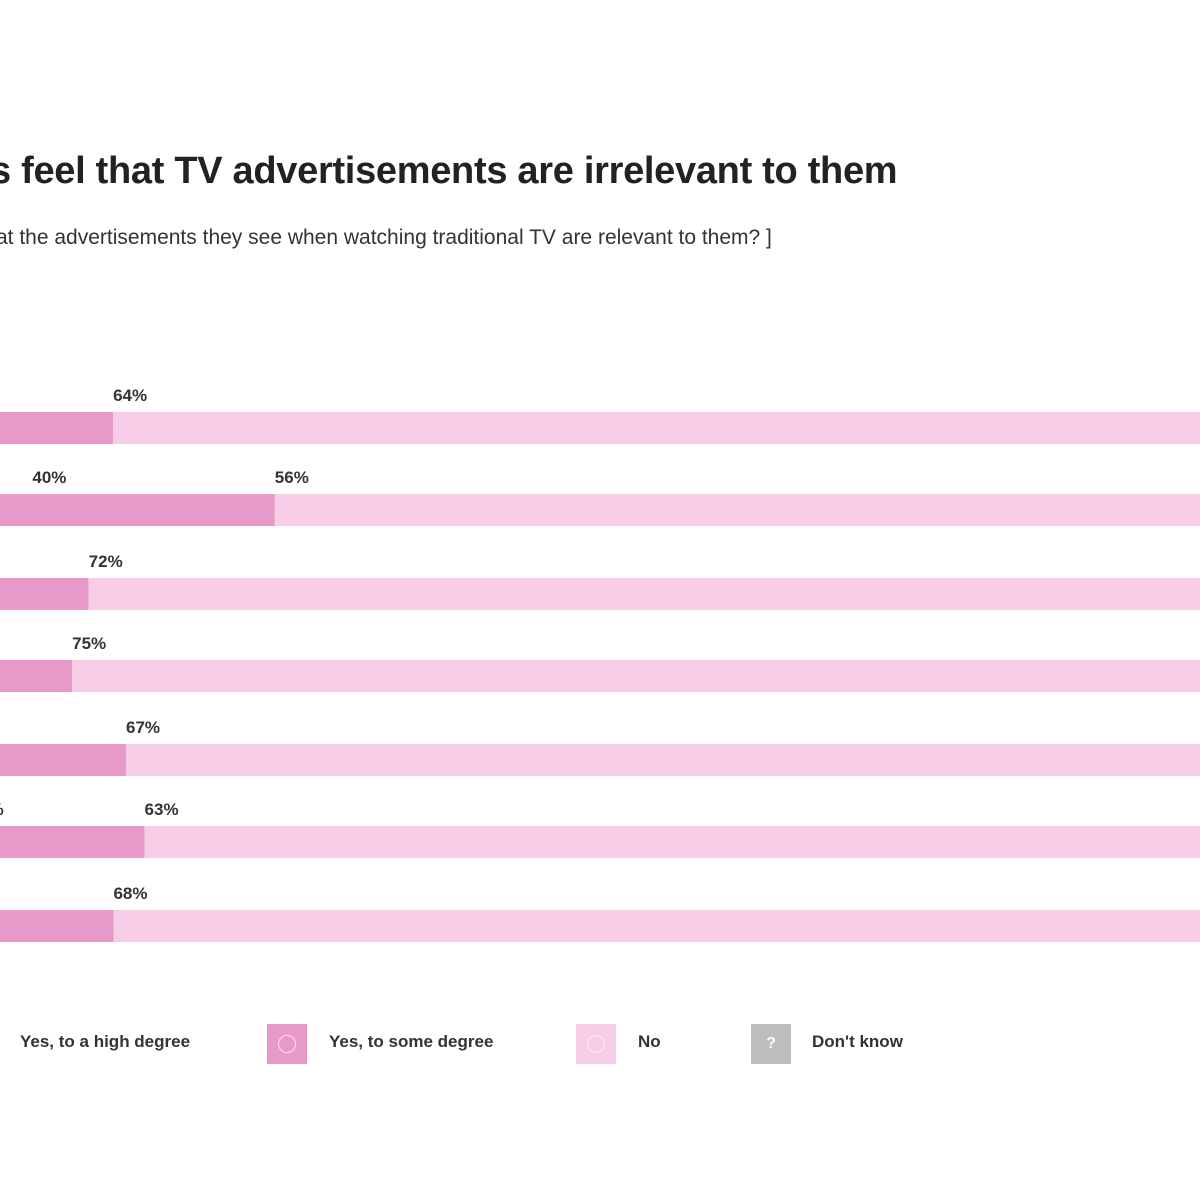 This screenshot has width=1200, height=1200. Describe the element at coordinates (105, 1041) in the screenshot. I see `legend-label-high-degree: Yes, to a high degree` at that location.